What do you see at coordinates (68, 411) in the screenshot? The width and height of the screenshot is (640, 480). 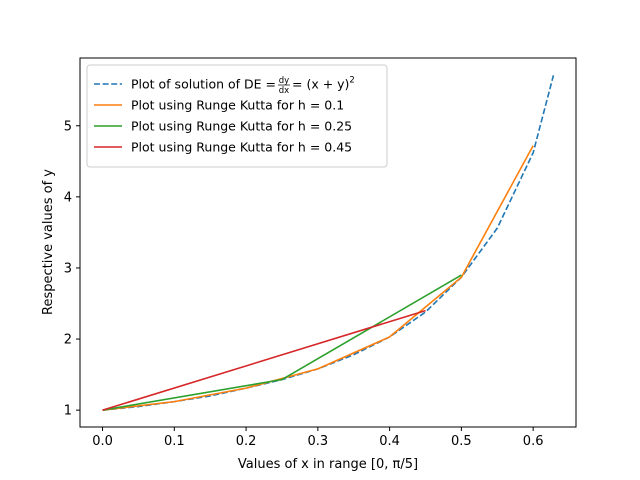 I see `y-tick-label-0: 1` at bounding box center [68, 411].